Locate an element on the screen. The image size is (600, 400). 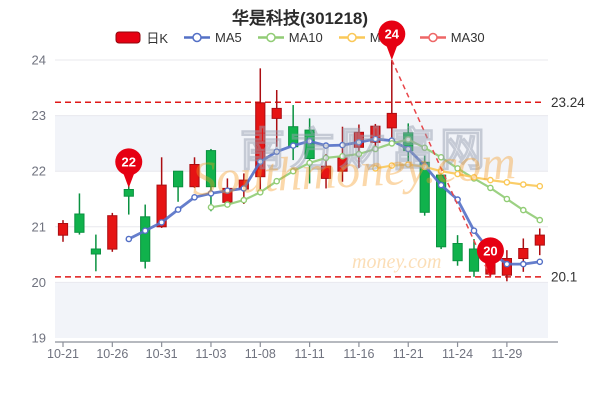
legend-label: MA30 is located at coordinates (467, 37).